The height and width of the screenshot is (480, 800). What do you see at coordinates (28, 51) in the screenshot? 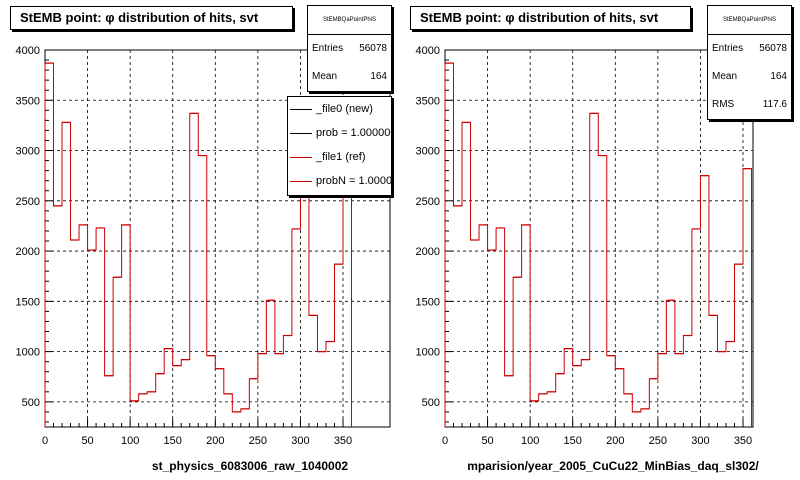
I see `left-ytick-label-4000: 4000` at bounding box center [28, 51].